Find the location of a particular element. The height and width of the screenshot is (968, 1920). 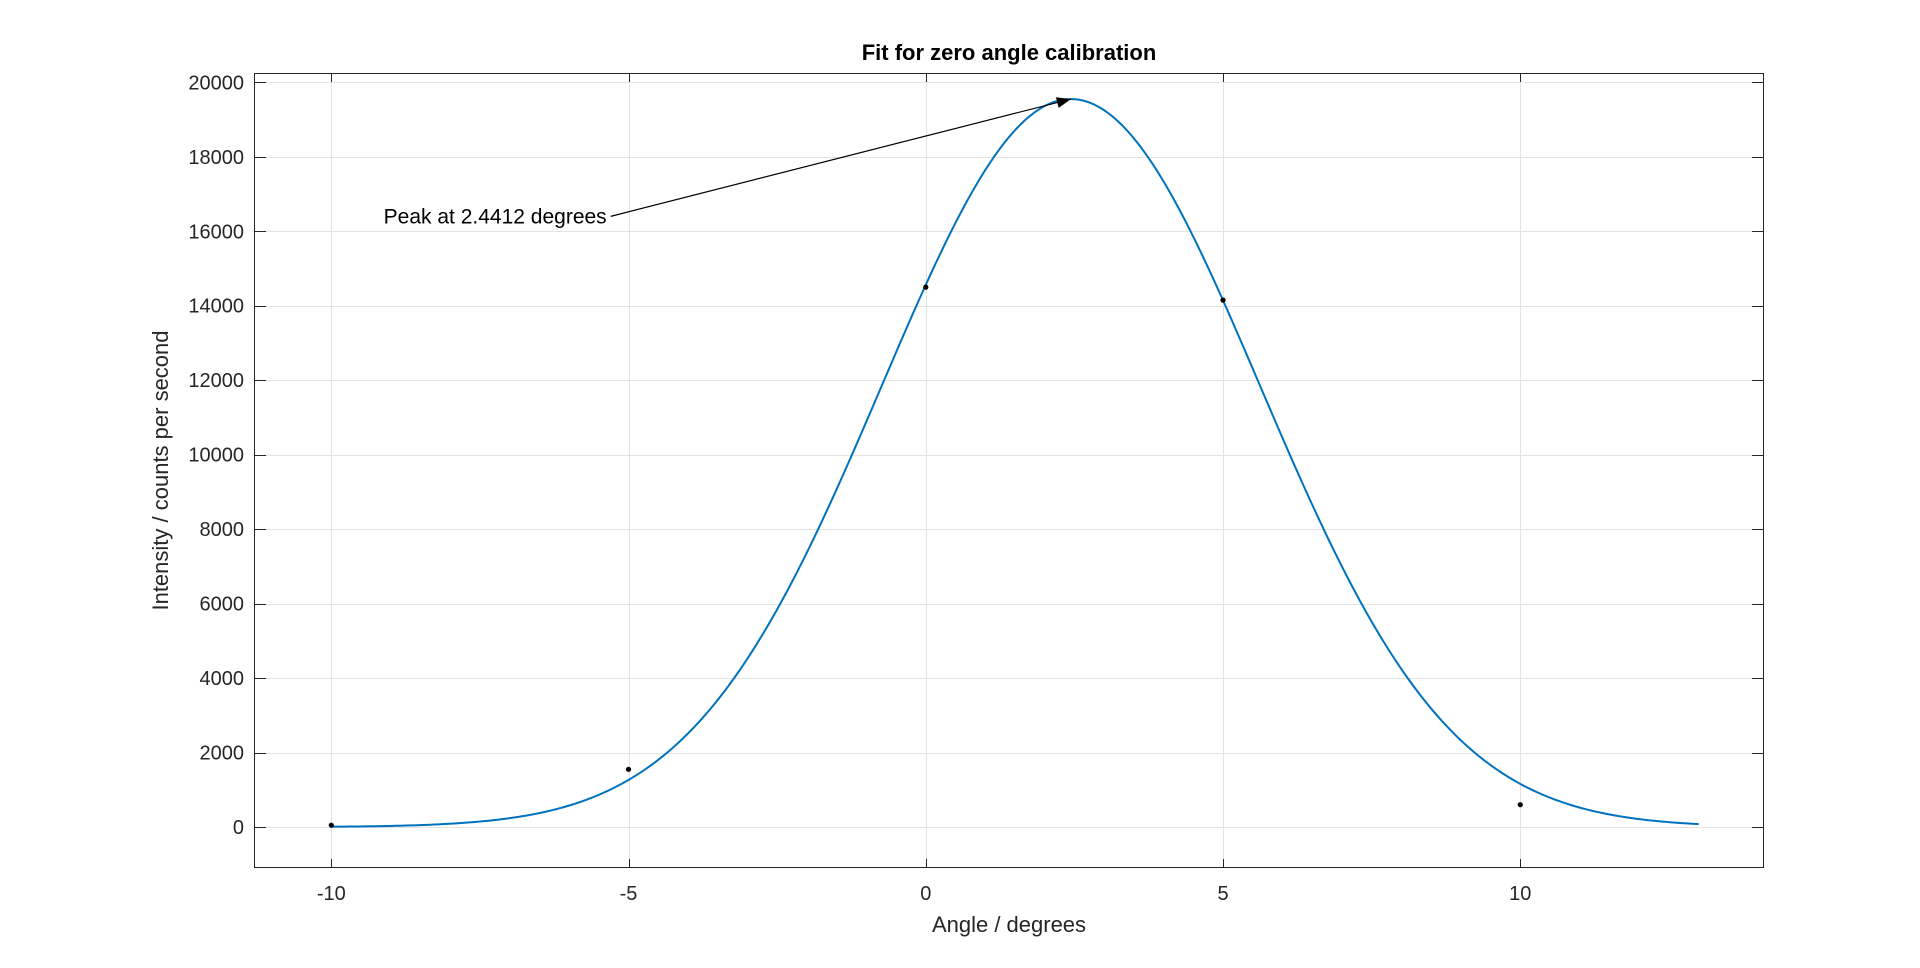

y-tick-label: 18000 is located at coordinates (216, 158).